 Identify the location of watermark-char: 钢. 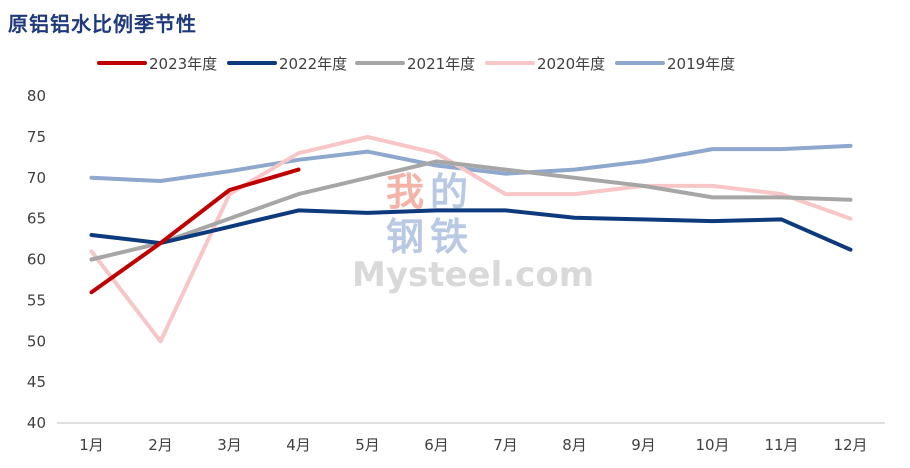
(405, 236).